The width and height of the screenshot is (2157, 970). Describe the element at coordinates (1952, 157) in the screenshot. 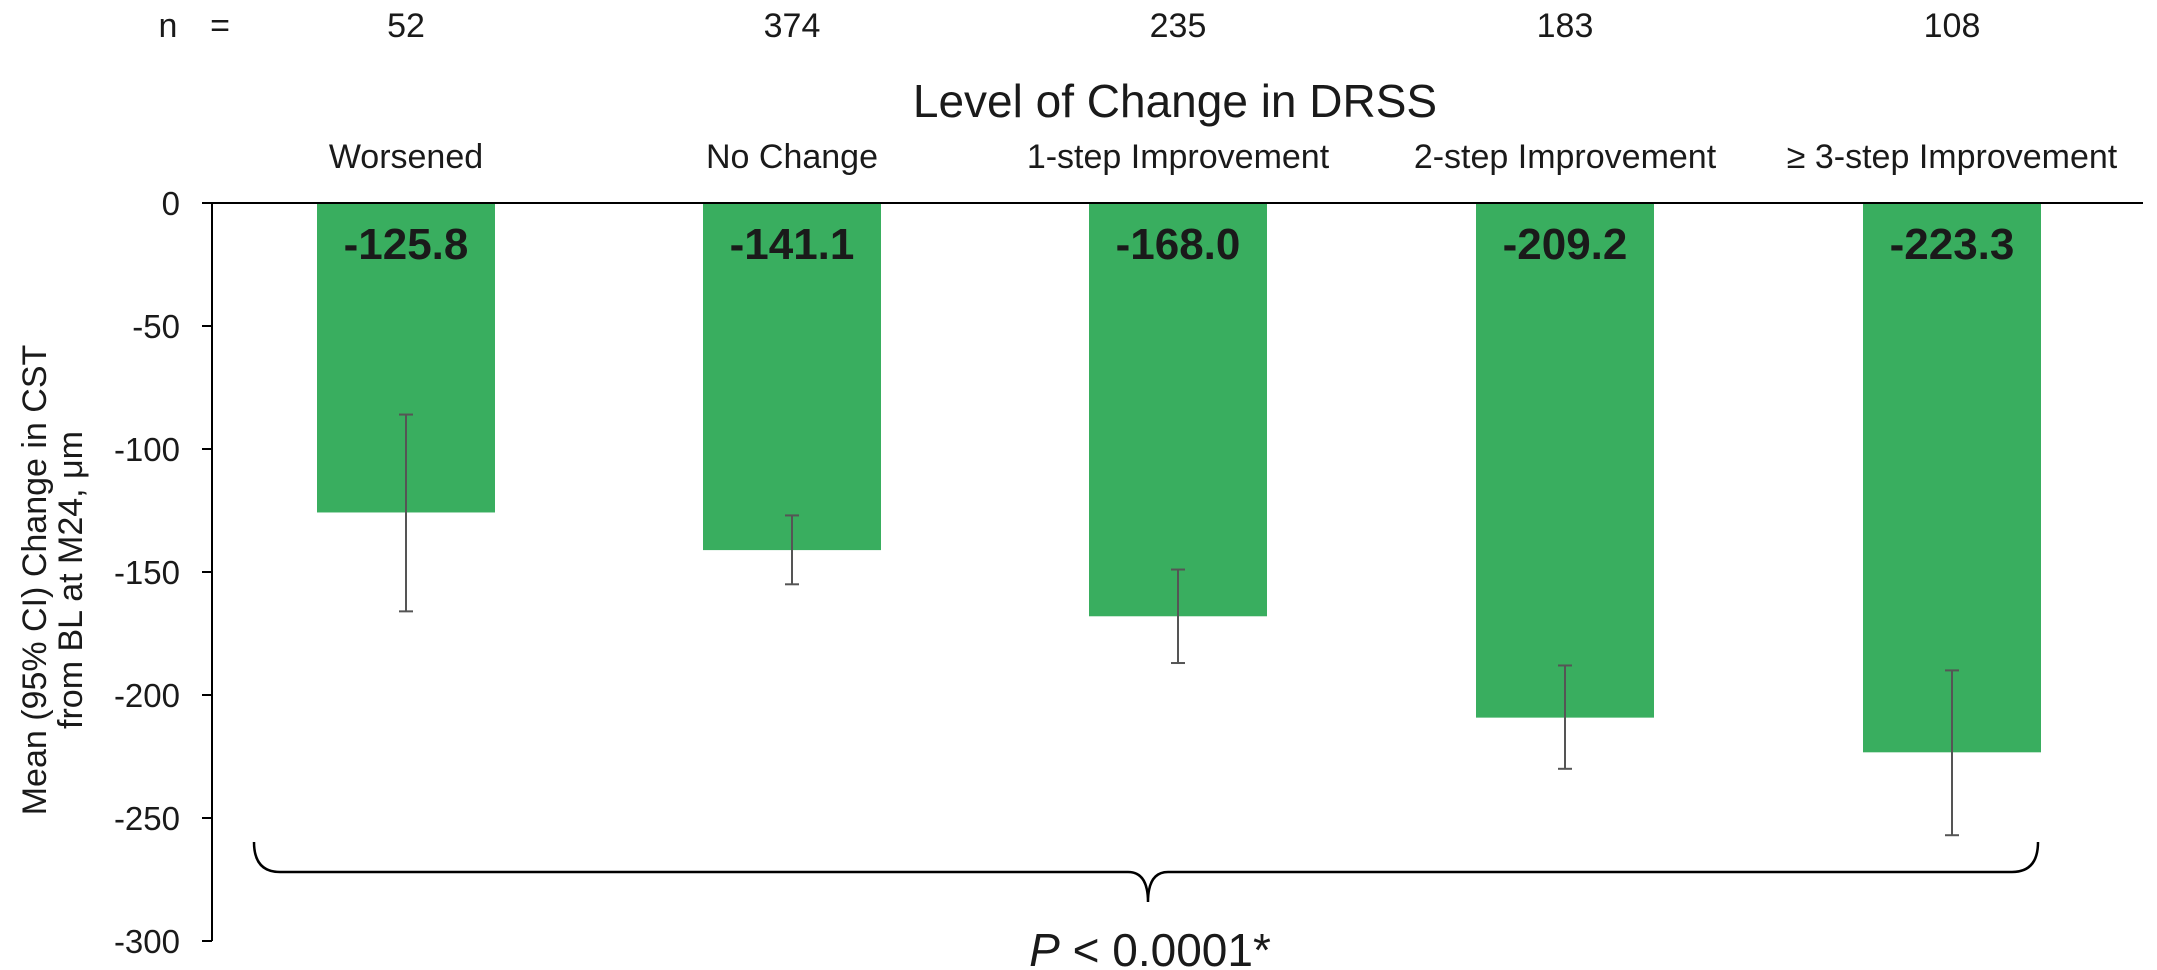

I see `category-label-4: ≥ 3-step Improvement` at that location.